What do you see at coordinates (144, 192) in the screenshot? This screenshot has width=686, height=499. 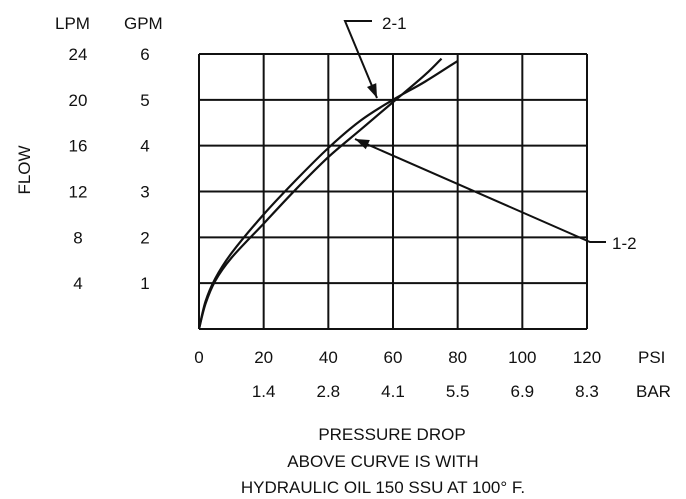 I see `y-tick-gpm: 3` at bounding box center [144, 192].